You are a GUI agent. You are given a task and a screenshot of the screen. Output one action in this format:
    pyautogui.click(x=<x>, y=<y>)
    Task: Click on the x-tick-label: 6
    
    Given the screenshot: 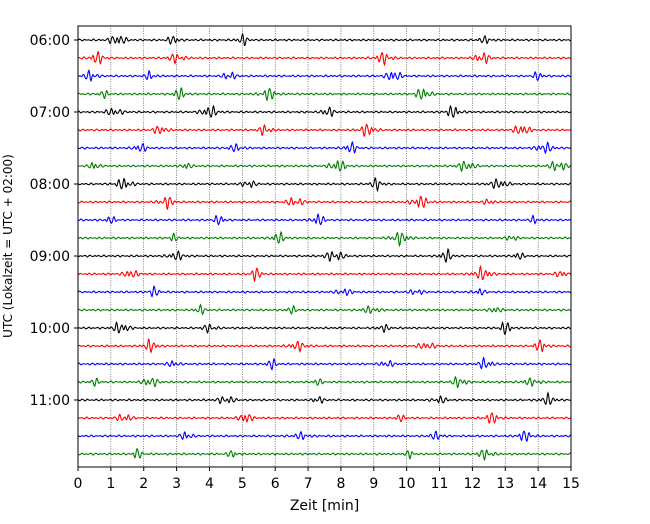 What is the action you would take?
    pyautogui.click(x=275, y=484)
    